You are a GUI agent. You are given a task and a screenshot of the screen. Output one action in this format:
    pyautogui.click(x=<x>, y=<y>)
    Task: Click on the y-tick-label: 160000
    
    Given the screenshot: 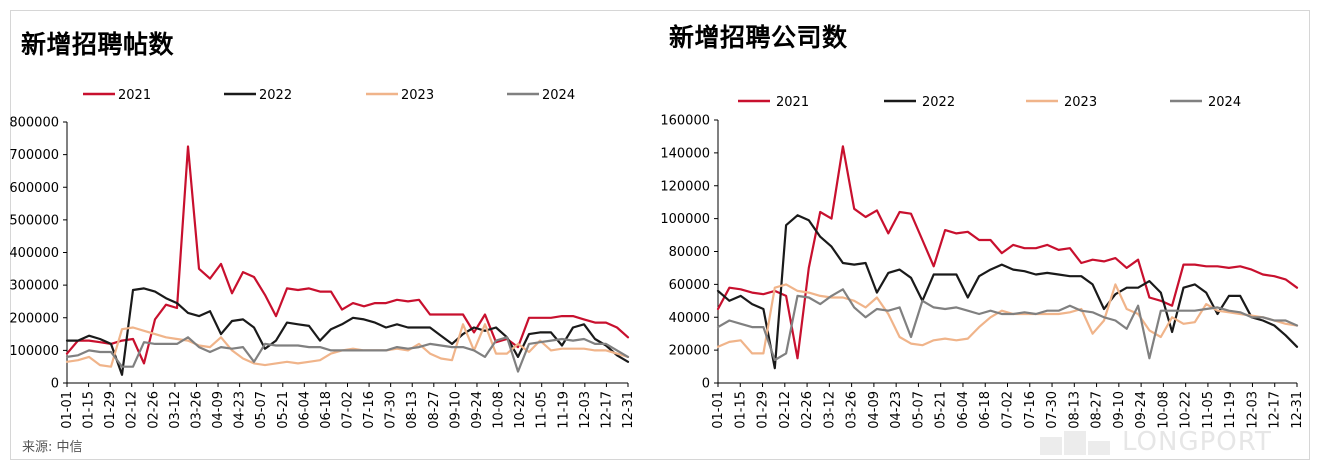 What is the action you would take?
    pyautogui.click(x=685, y=121)
    